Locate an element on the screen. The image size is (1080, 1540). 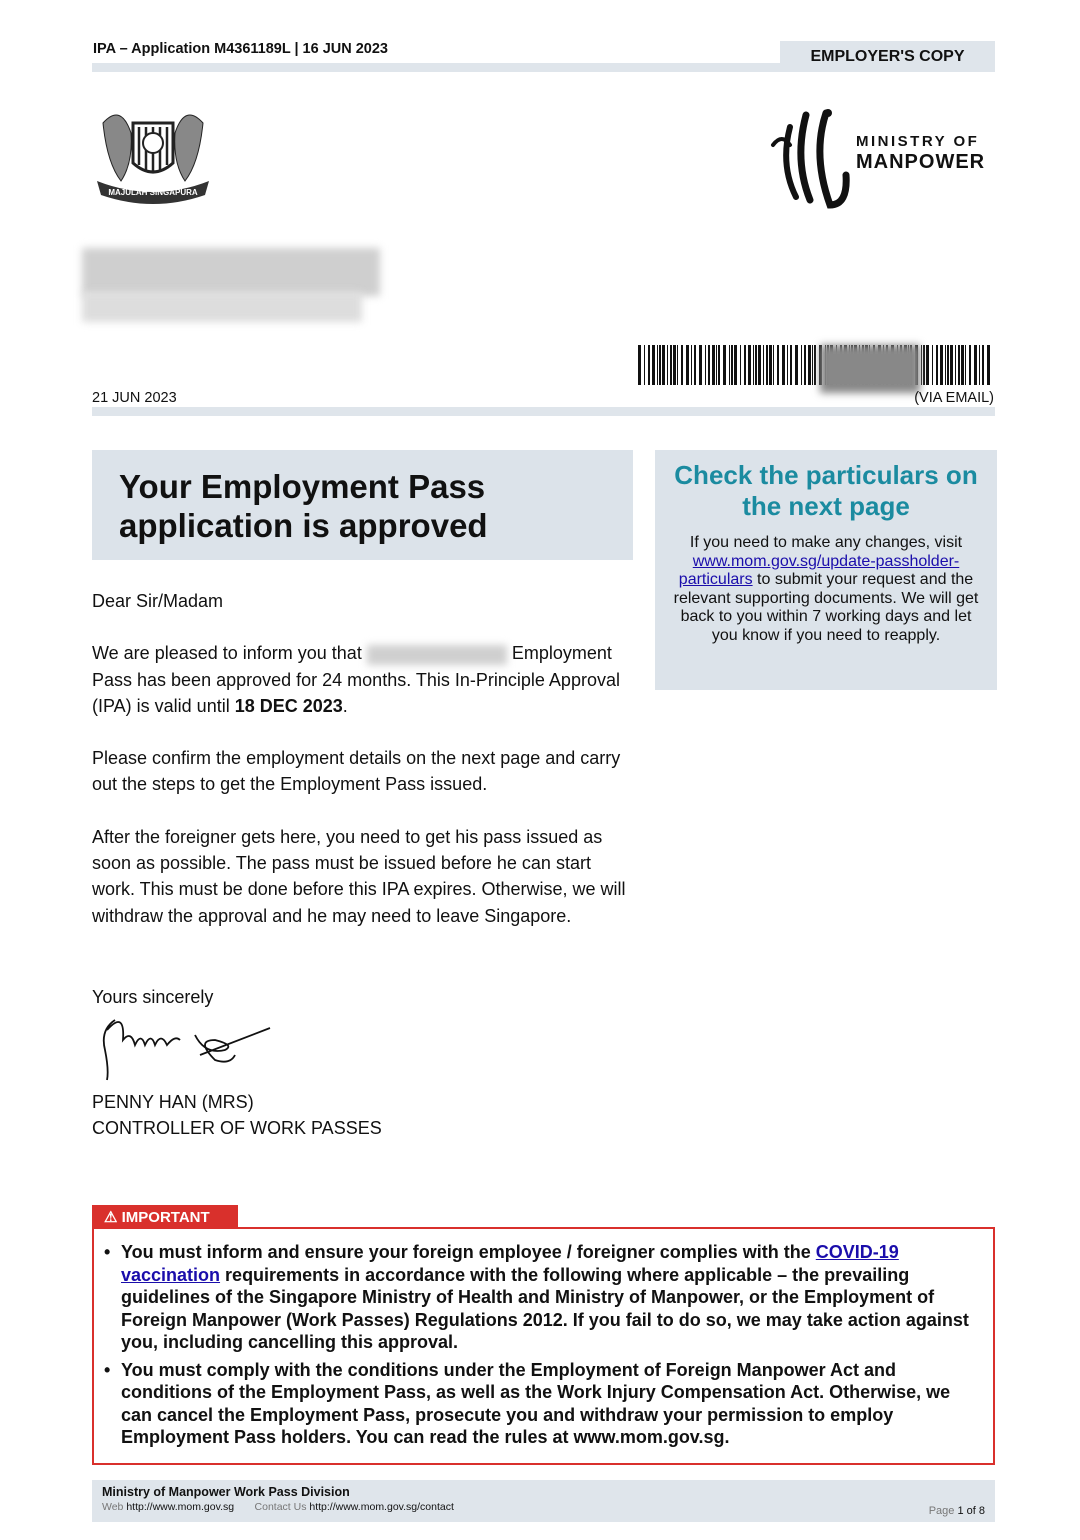
title-line: application is approved is located at coordinates (303, 525).